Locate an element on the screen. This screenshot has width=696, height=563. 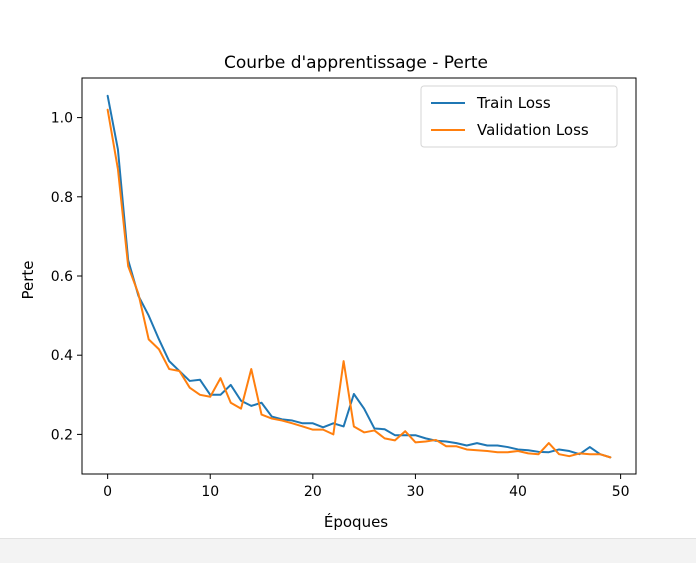
y-tick-label: 0.4 is located at coordinates (62, 356).